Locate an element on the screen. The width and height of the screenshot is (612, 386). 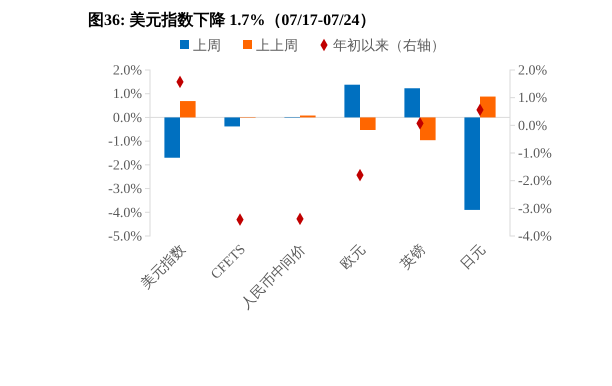
y-tick-label: -4.0% is located at coordinates (125, 213).